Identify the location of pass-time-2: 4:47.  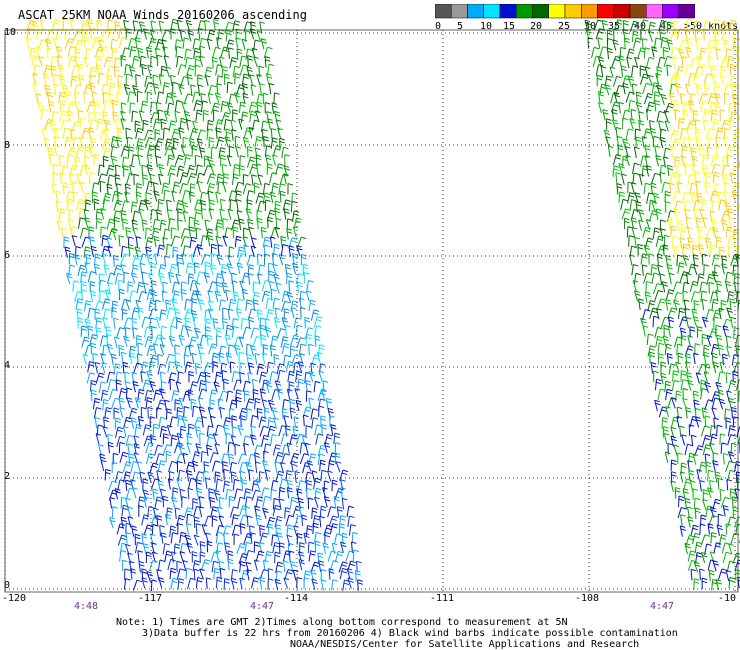
(262, 606).